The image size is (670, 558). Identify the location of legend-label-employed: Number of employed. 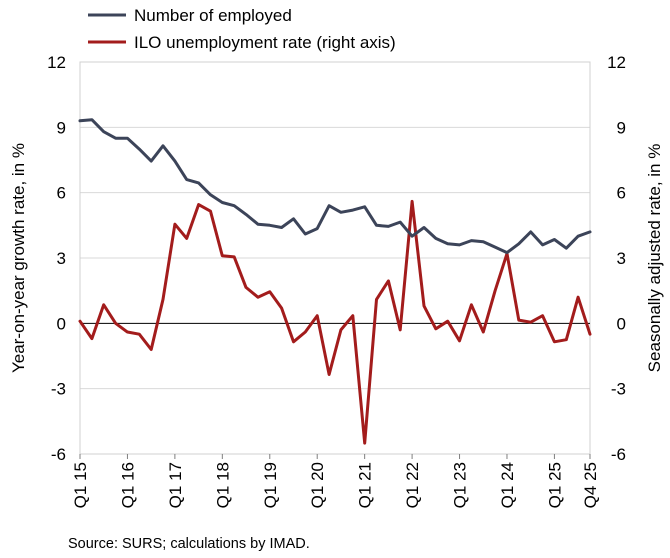
(213, 15).